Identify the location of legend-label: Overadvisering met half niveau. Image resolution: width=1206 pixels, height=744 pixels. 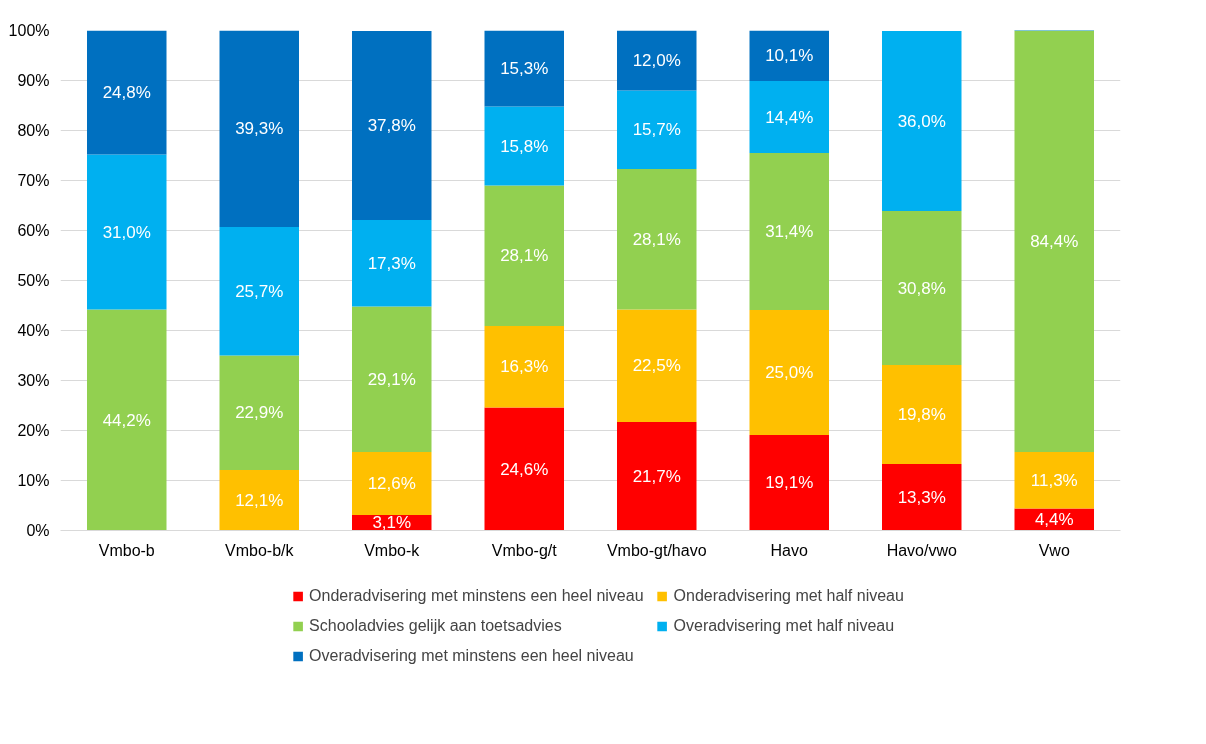
(784, 626).